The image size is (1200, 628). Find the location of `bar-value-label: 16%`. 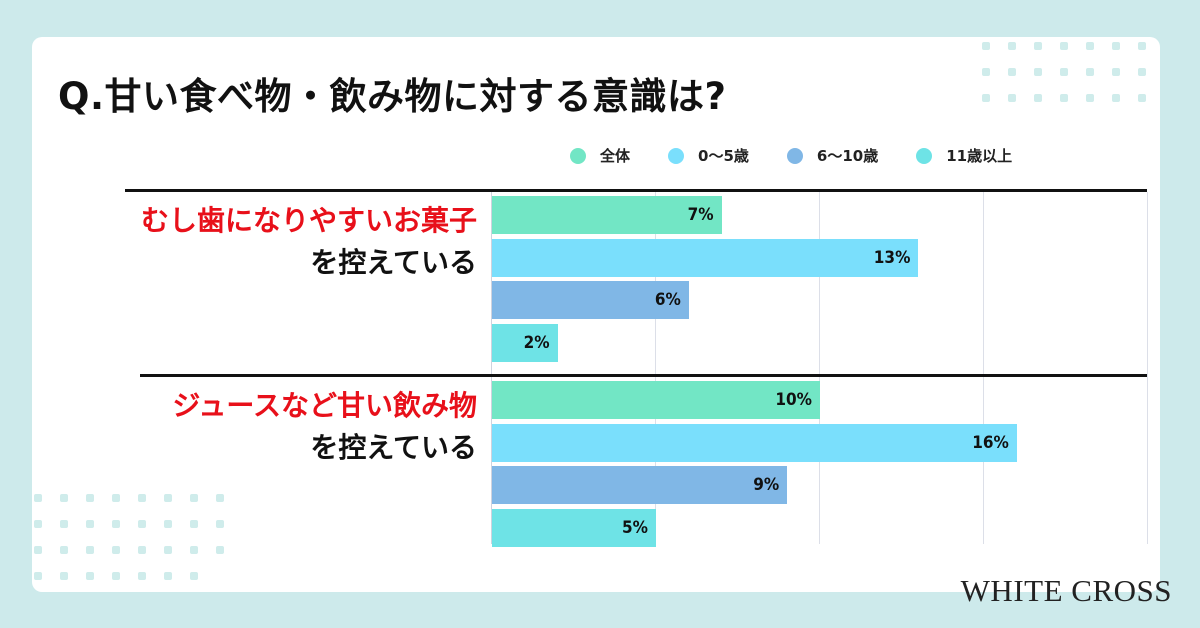

bar-value-label: 16% is located at coordinates (990, 442).